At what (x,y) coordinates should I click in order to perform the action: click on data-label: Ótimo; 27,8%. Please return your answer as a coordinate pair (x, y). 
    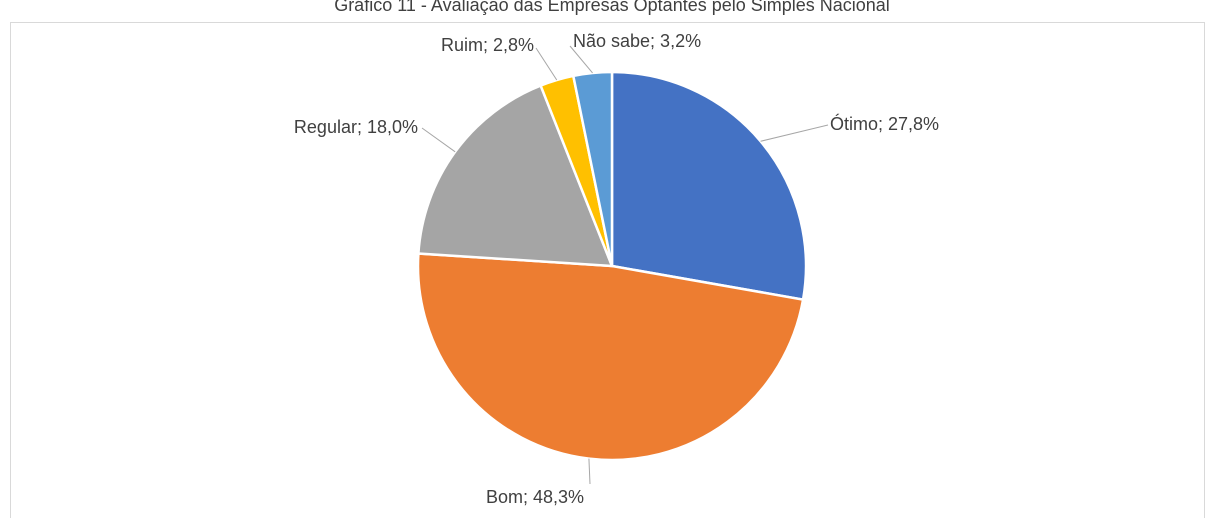
    Looking at the image, I should click on (884, 123).